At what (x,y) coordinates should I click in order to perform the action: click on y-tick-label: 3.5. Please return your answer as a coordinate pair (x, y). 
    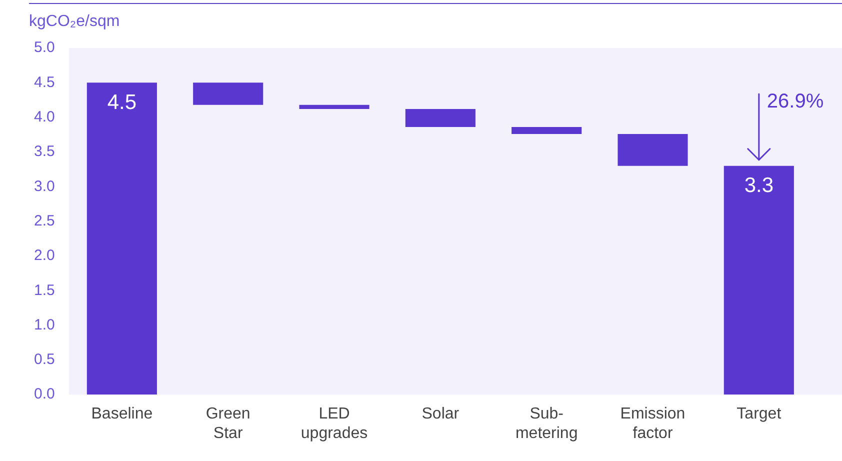
    Looking at the image, I should click on (44, 151).